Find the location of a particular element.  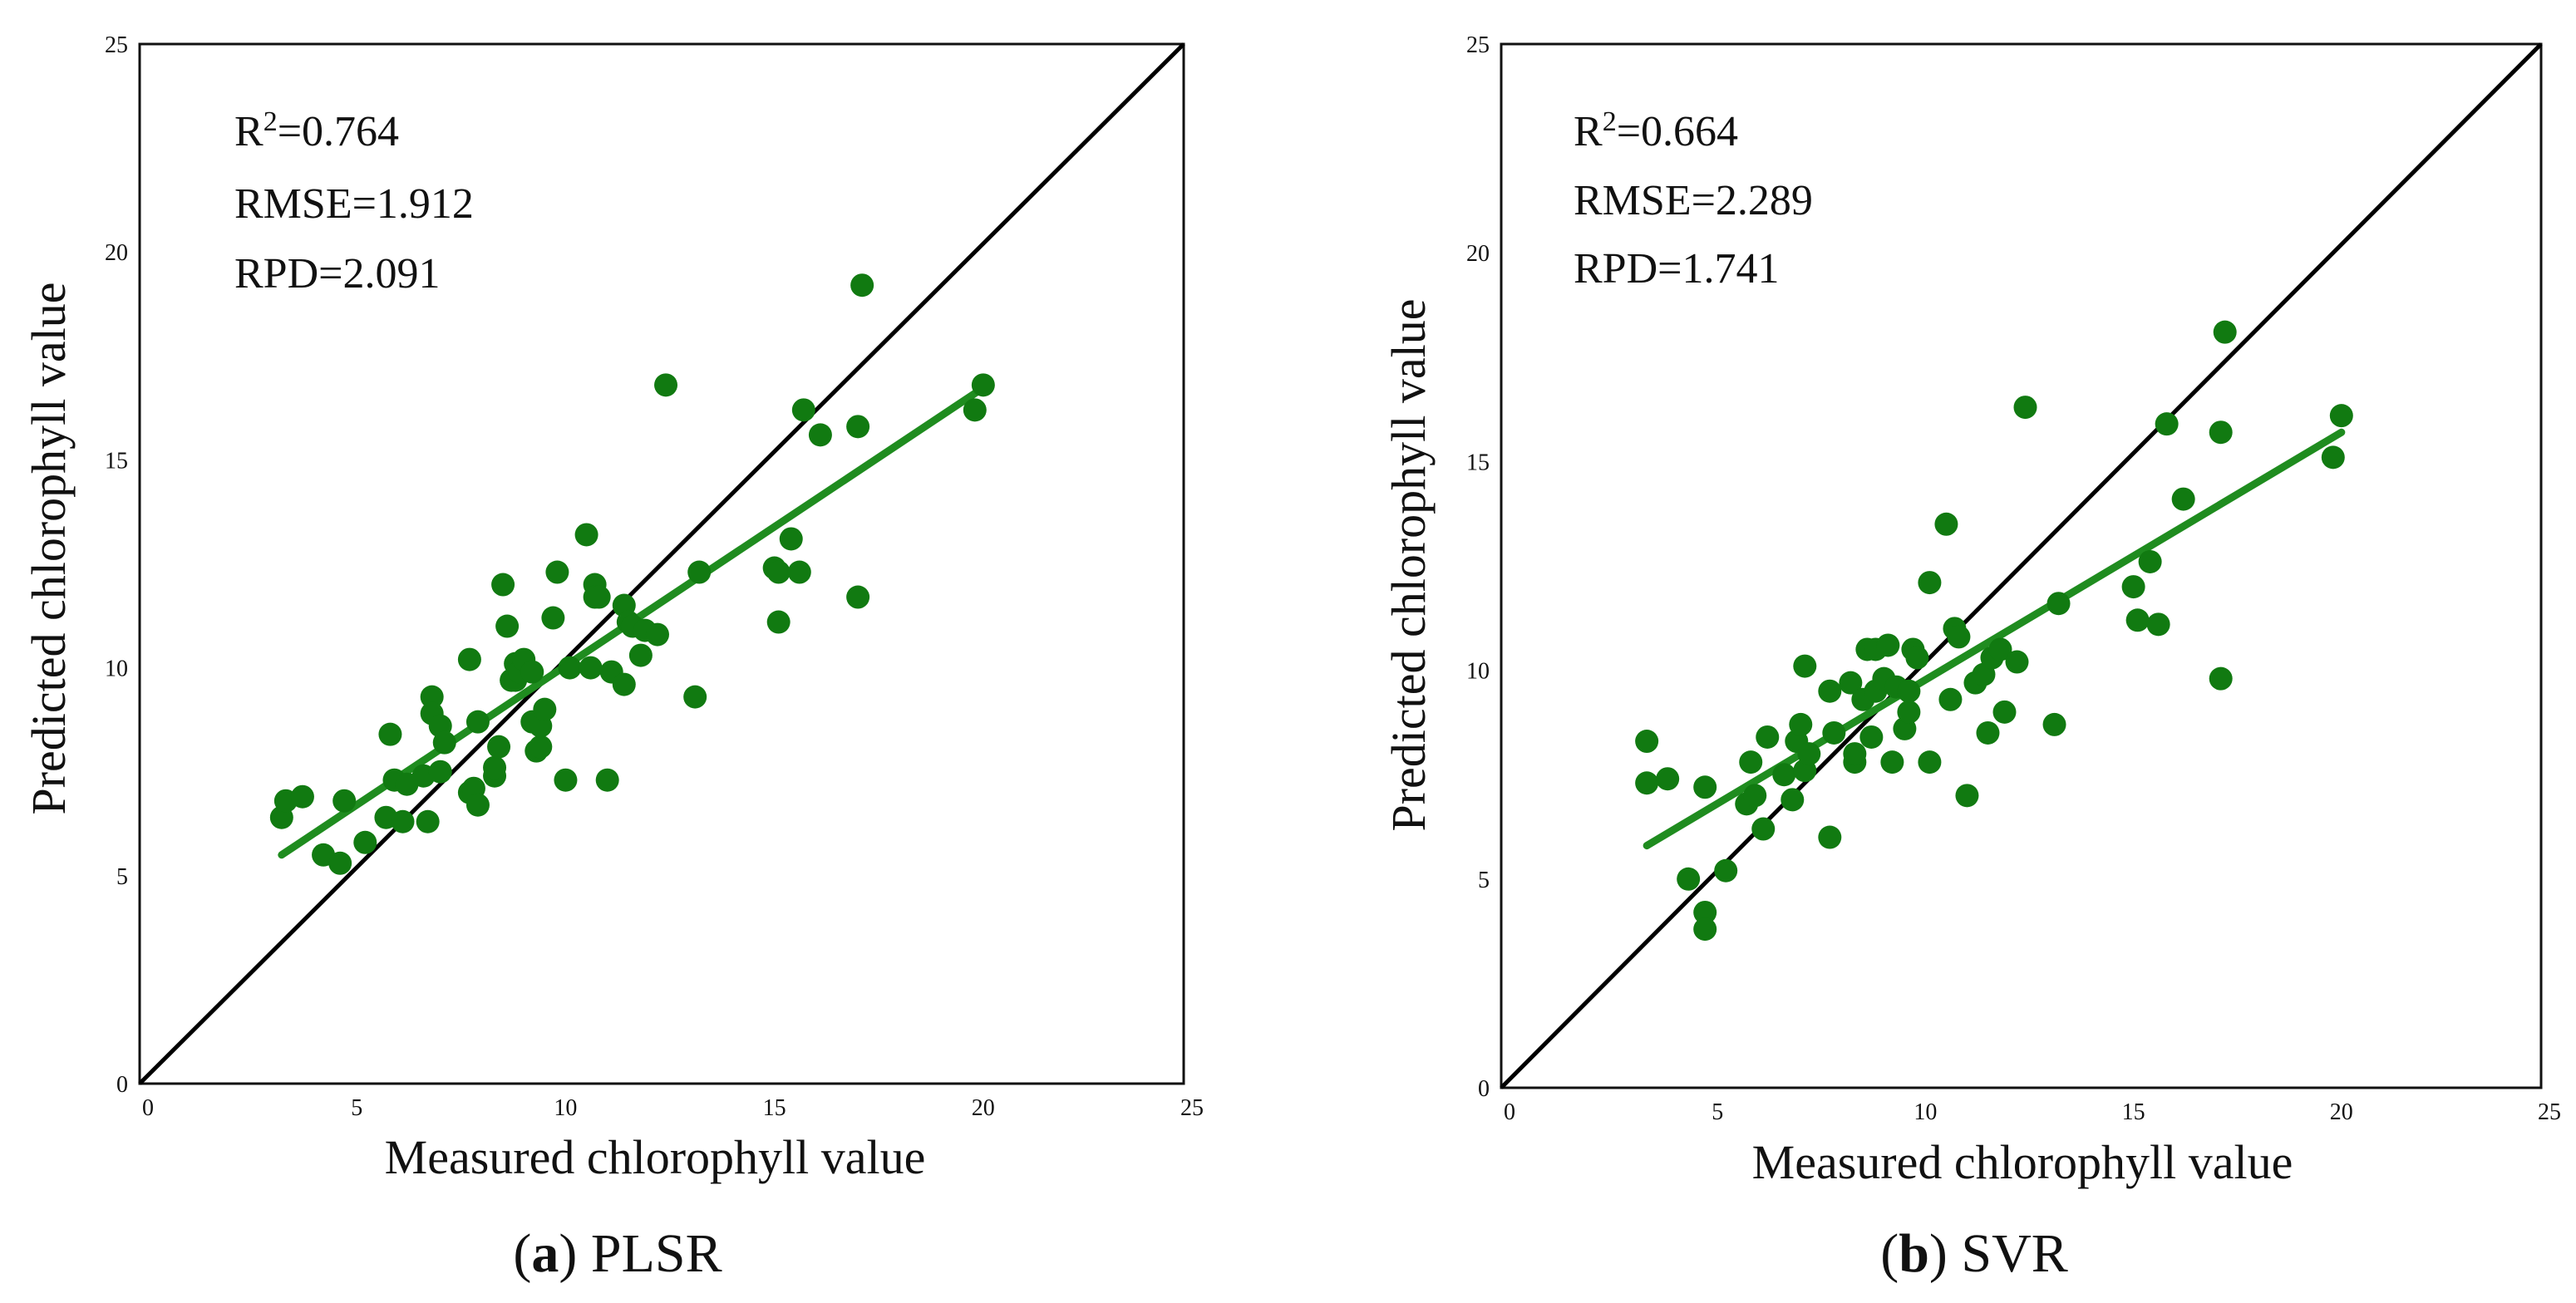

panel-caption: (a) PLSR is located at coordinates (617, 1253).